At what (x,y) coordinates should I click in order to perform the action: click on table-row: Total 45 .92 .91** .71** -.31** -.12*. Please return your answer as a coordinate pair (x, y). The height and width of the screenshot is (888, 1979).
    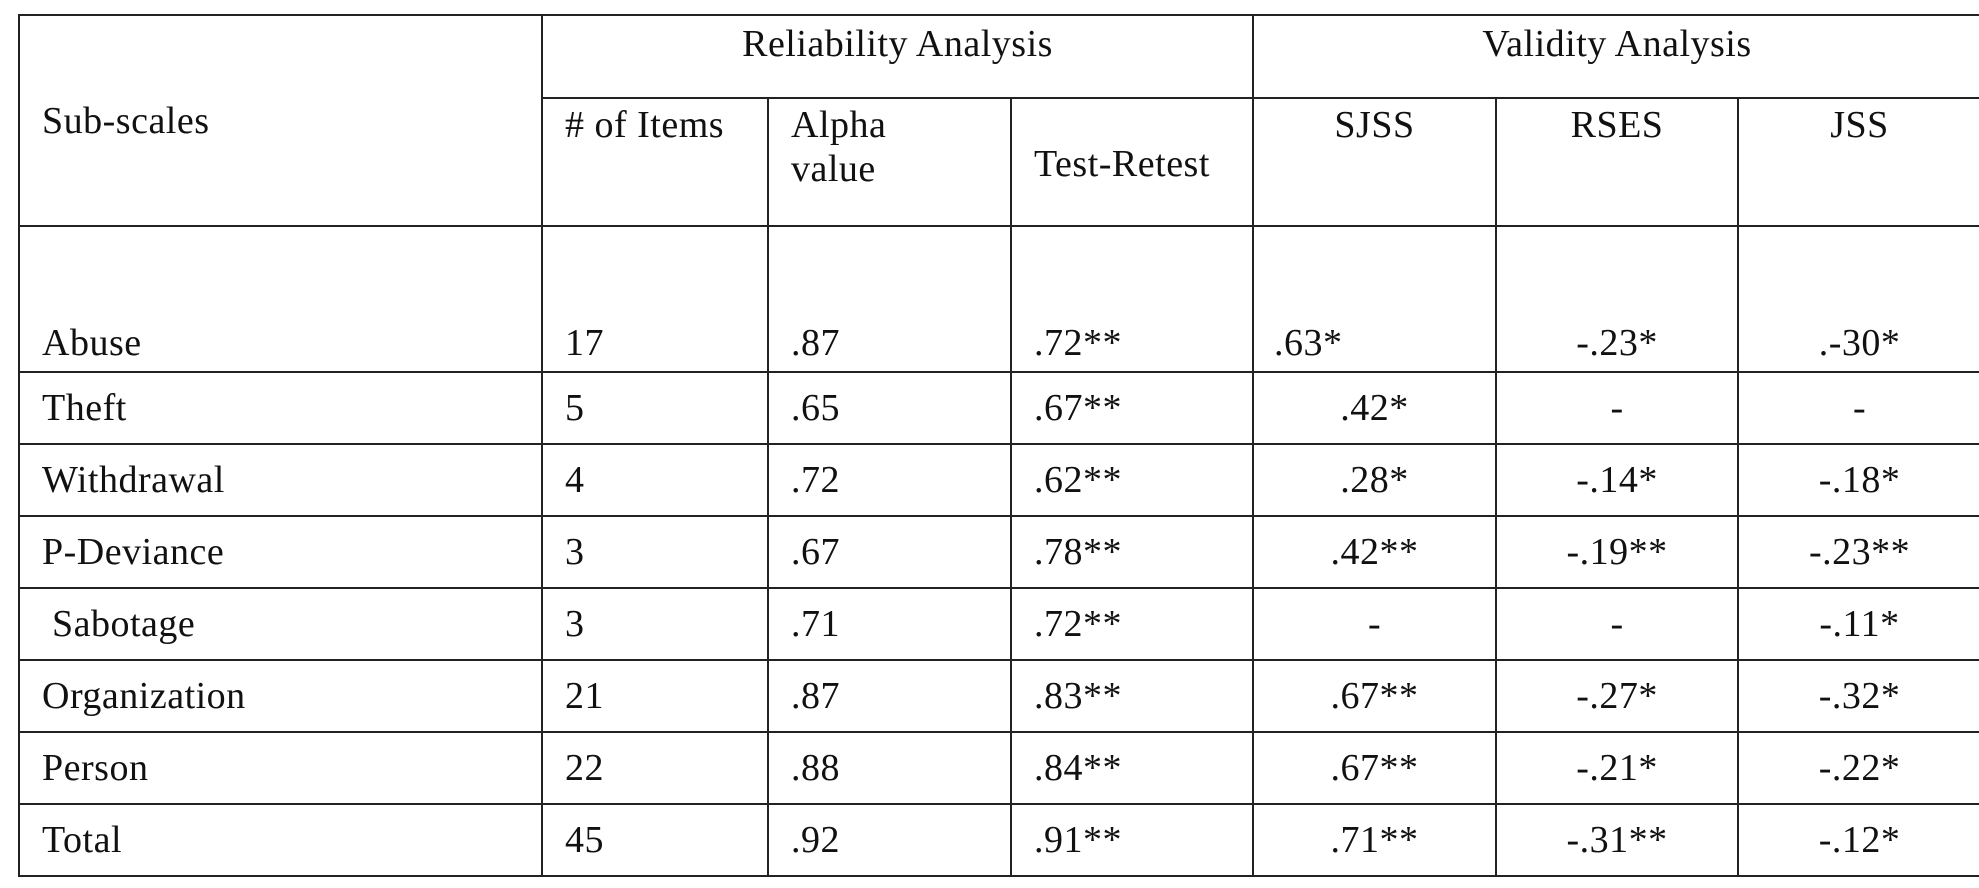
    Looking at the image, I should click on (998, 840).